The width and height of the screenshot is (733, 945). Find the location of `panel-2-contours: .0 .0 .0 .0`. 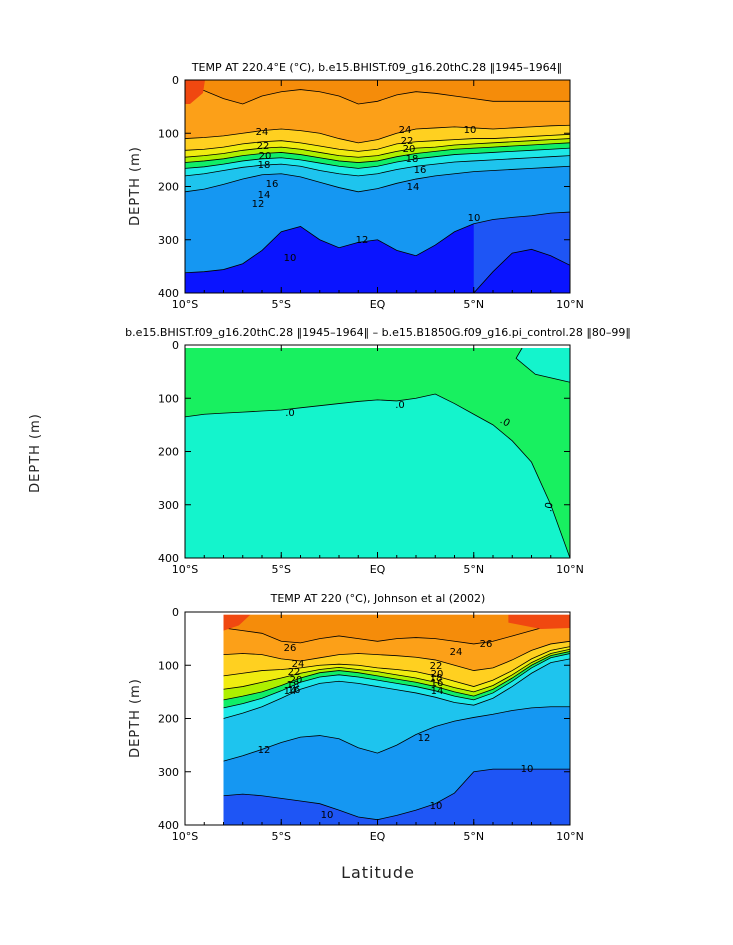

panel-2-contours: .0 .0 .0 .0 is located at coordinates (377, 451).